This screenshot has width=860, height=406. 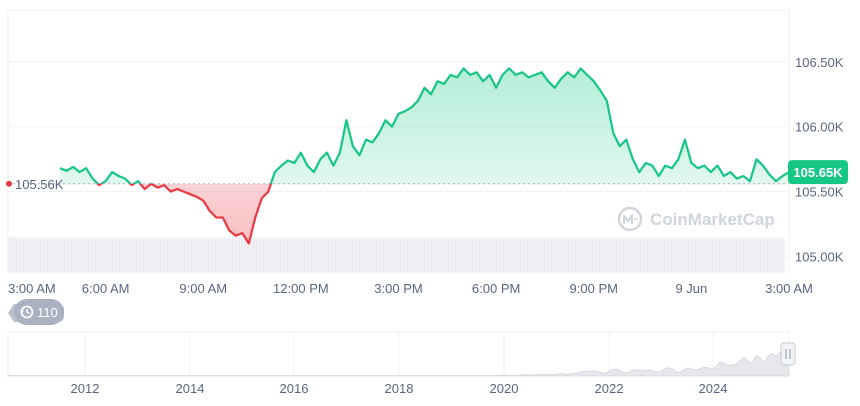 I want to click on y-axis: 106.50K 106.00K 105.50K 105.00K, so click(x=819, y=160).